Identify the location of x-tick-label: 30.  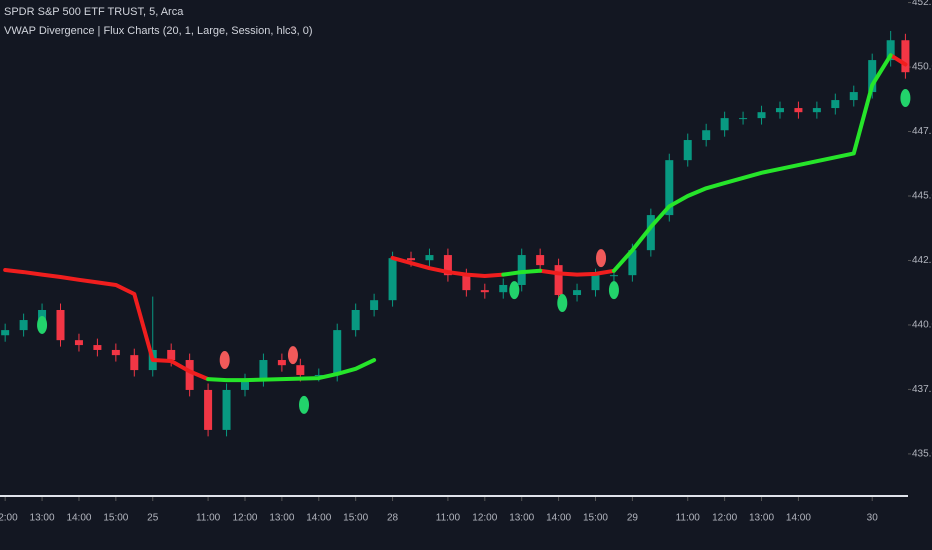
(873, 518).